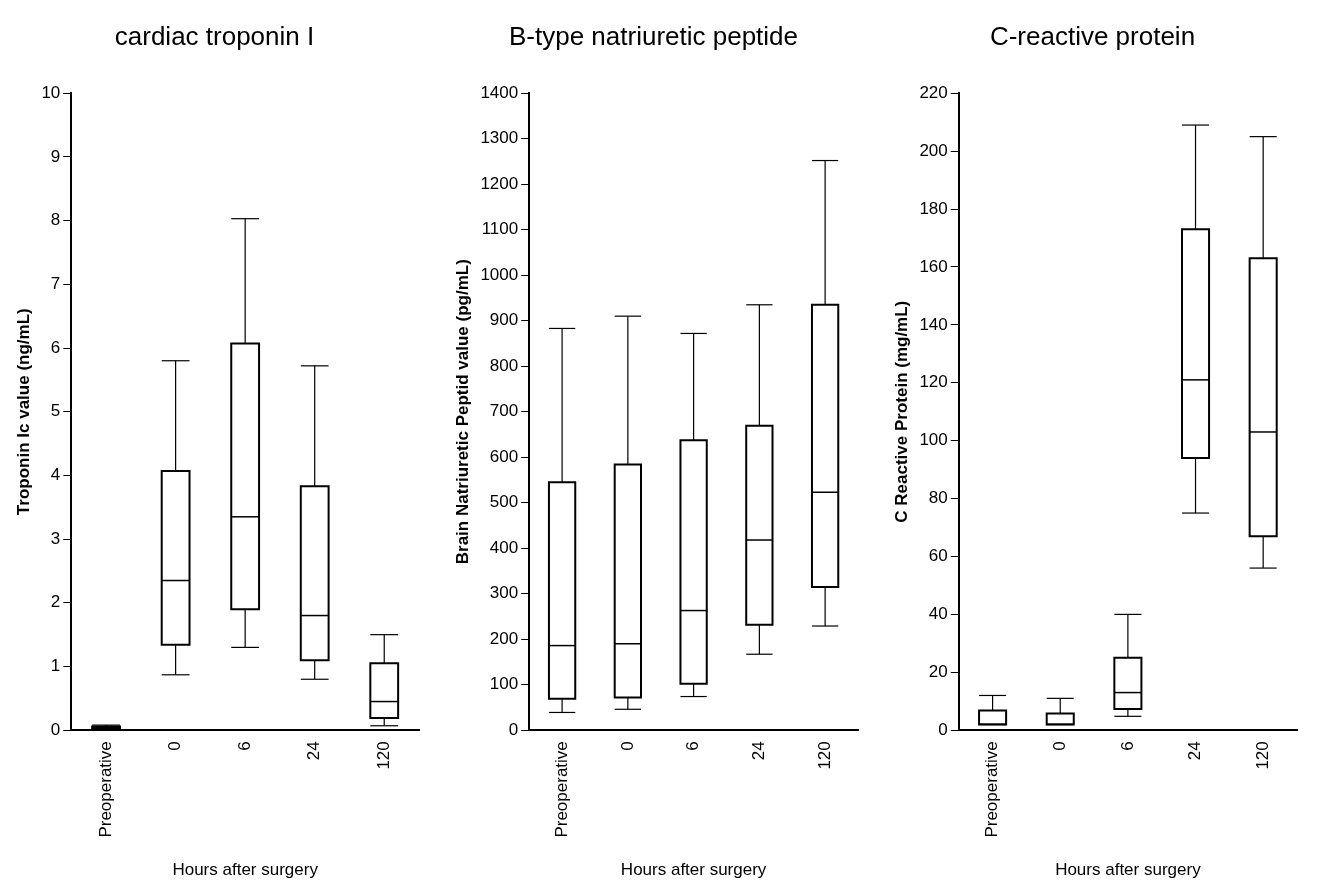  Describe the element at coordinates (55, 347) in the screenshot. I see `y-tick-label: 6` at that location.